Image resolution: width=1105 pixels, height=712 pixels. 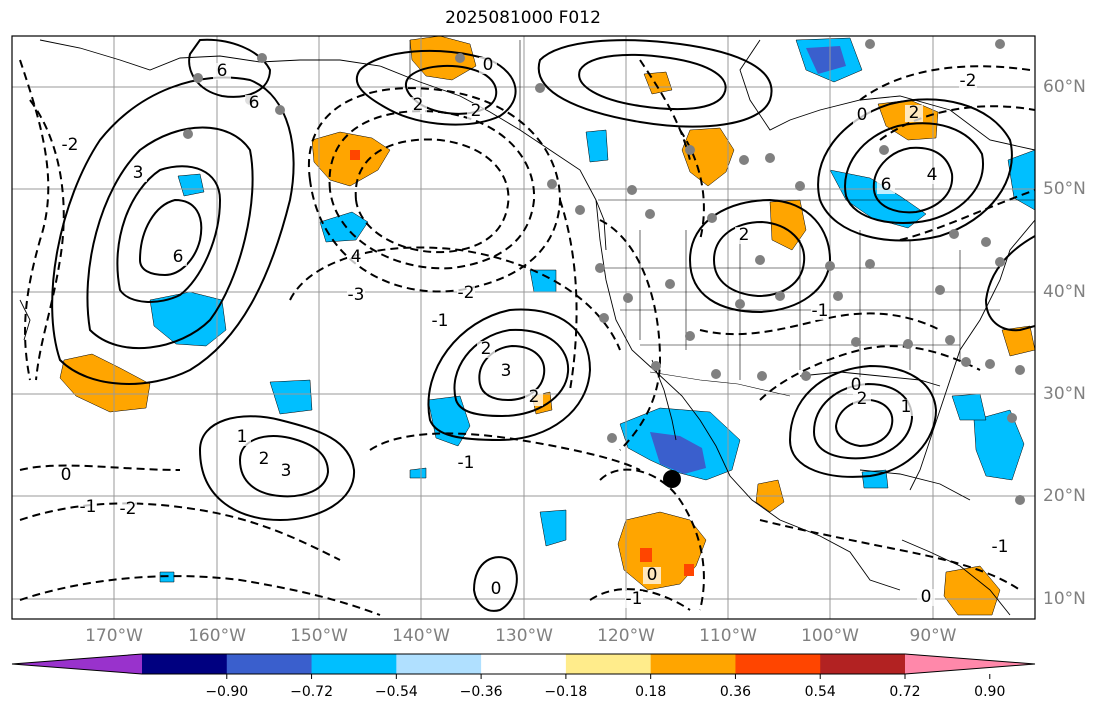 What do you see at coordinates (748, 260) in the screenshot?
I see `strong-negative-shading` at bounding box center [748, 260].